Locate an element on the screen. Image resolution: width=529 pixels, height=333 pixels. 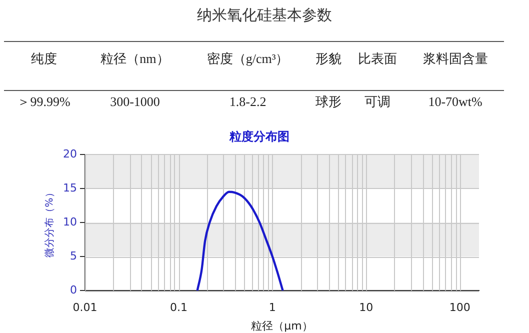
y-tick-label: 15 is located at coordinates (69, 187).